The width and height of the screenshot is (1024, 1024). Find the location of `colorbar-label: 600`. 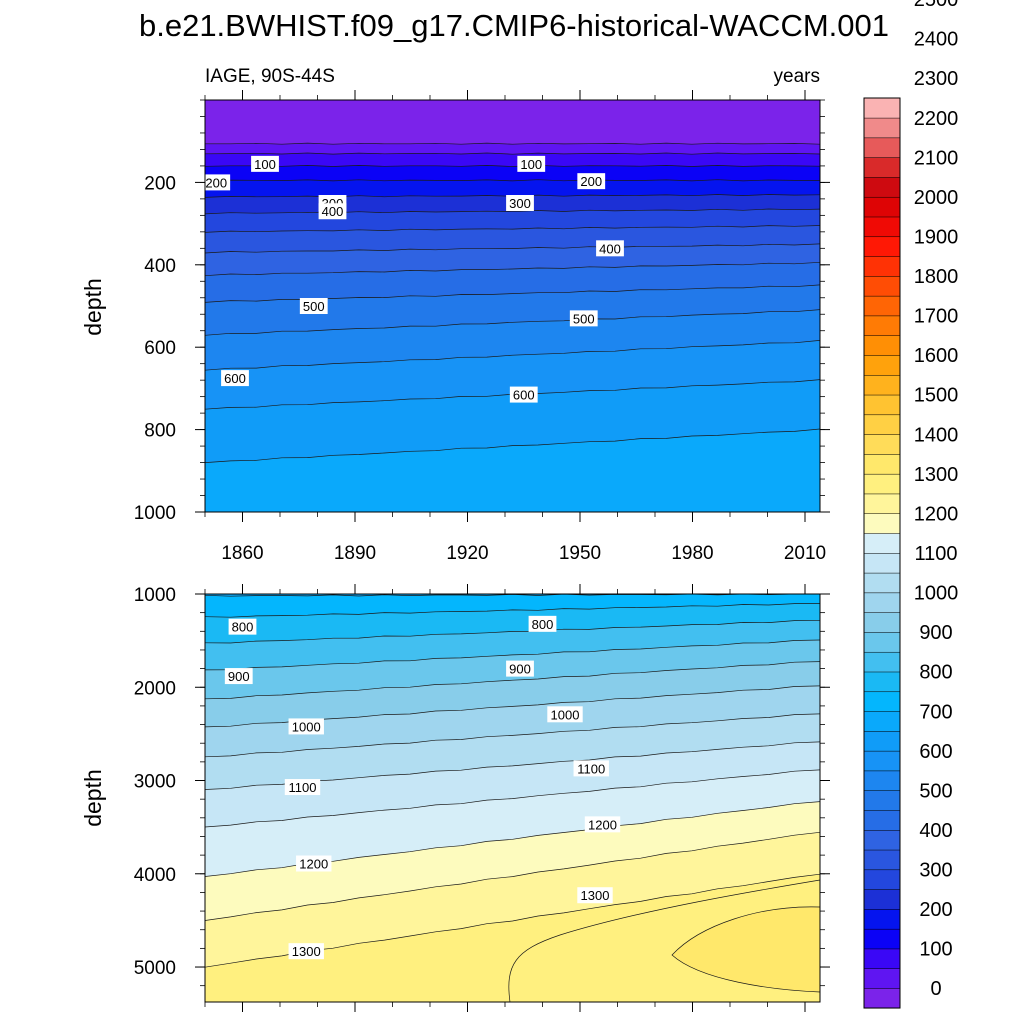

colorbar-label: 600 is located at coordinates (935, 752).